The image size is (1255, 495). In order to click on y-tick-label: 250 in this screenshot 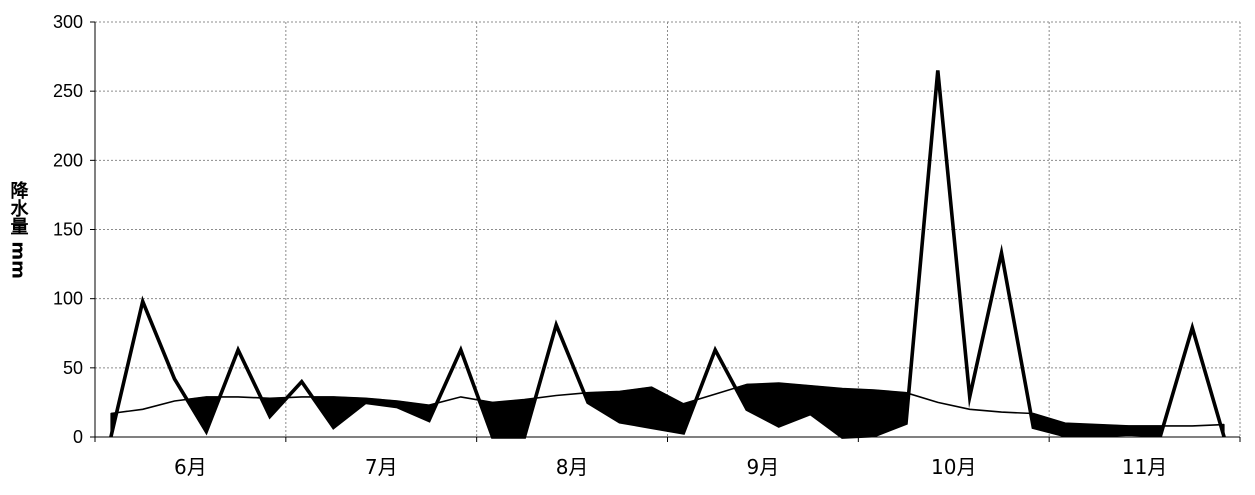, I will do `click(68, 91)`.